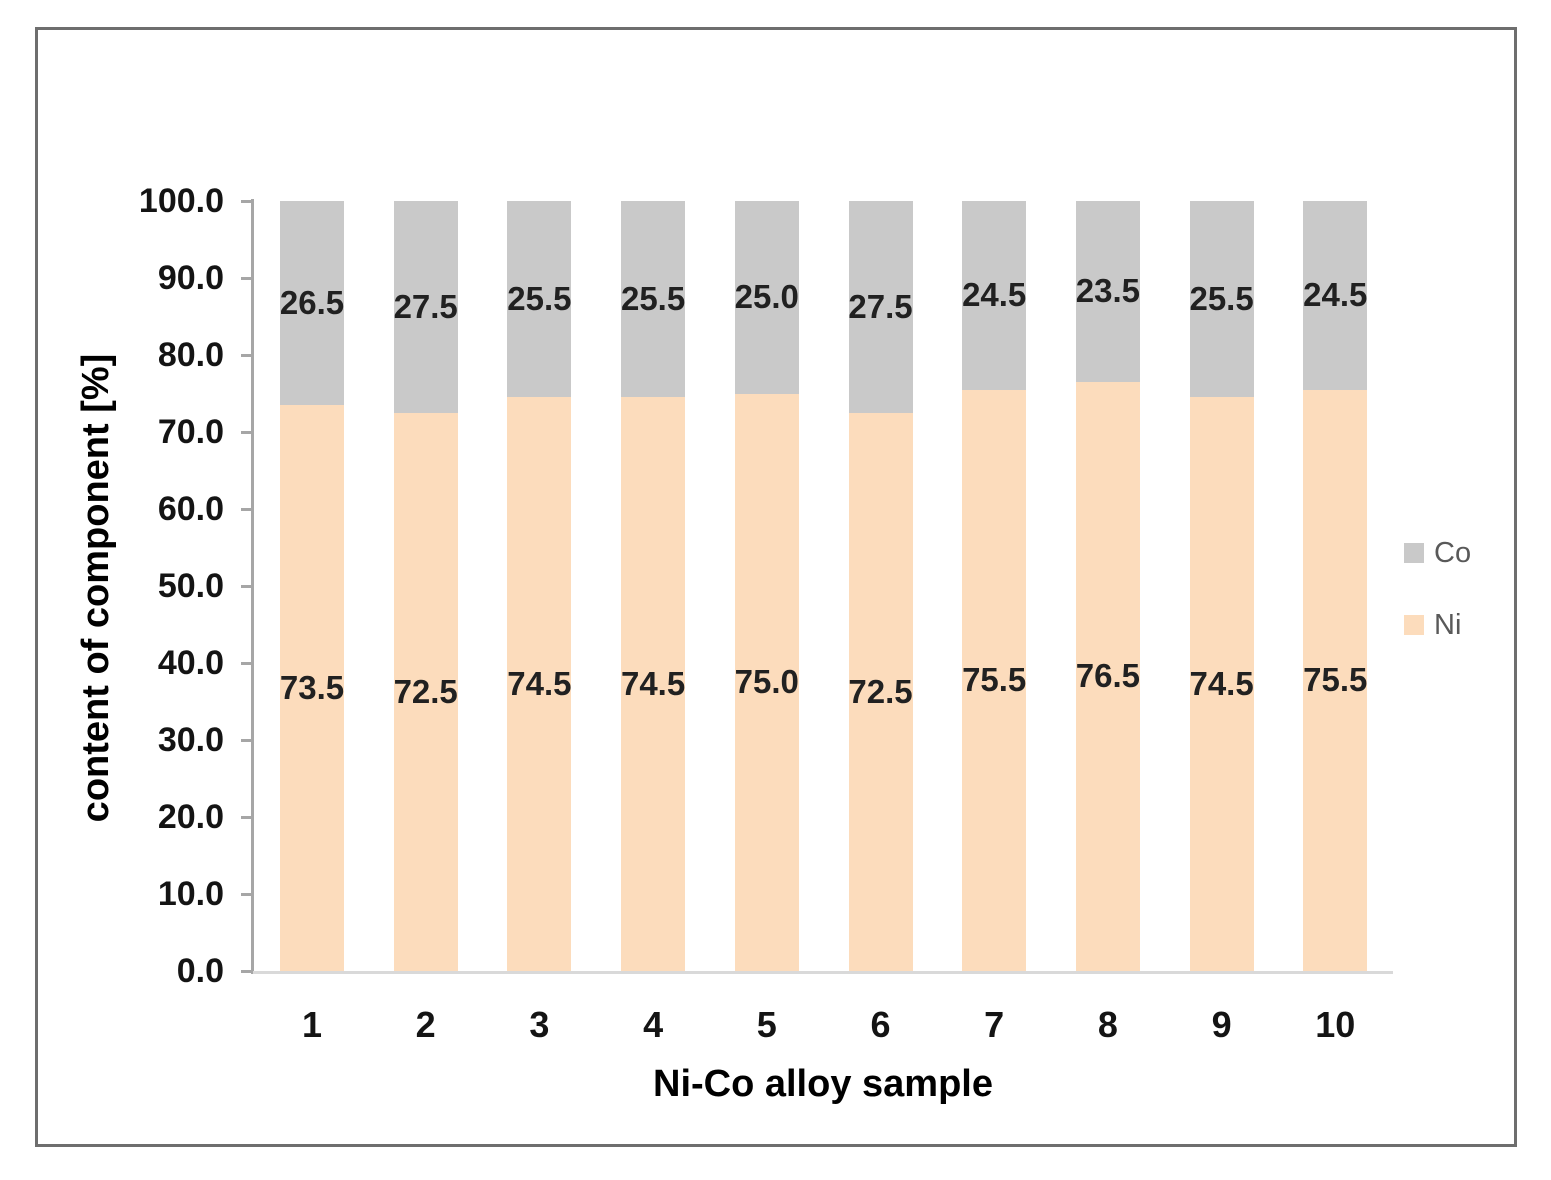 The height and width of the screenshot is (1180, 1551). I want to click on legend-entry-co: Co, so click(1437, 553).